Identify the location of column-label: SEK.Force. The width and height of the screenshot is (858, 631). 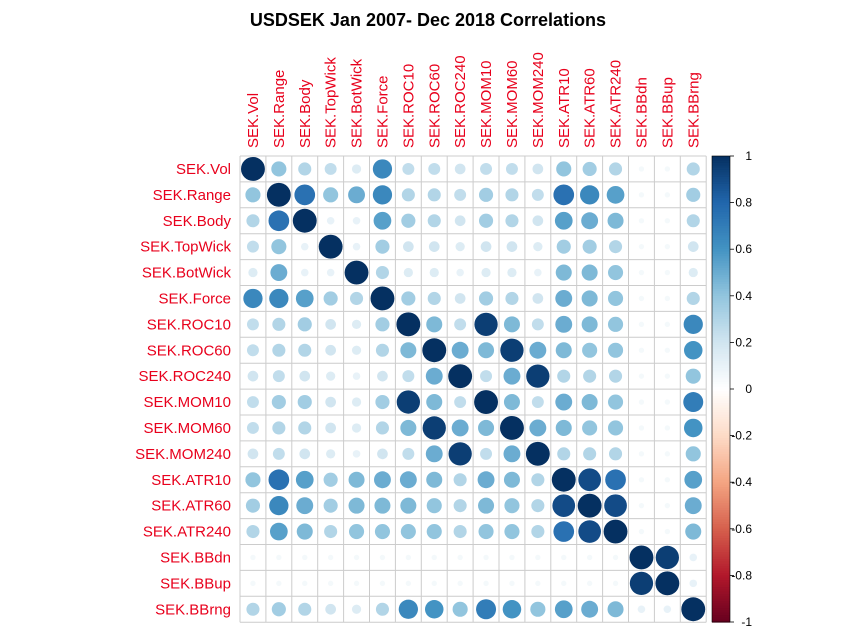
(382, 111).